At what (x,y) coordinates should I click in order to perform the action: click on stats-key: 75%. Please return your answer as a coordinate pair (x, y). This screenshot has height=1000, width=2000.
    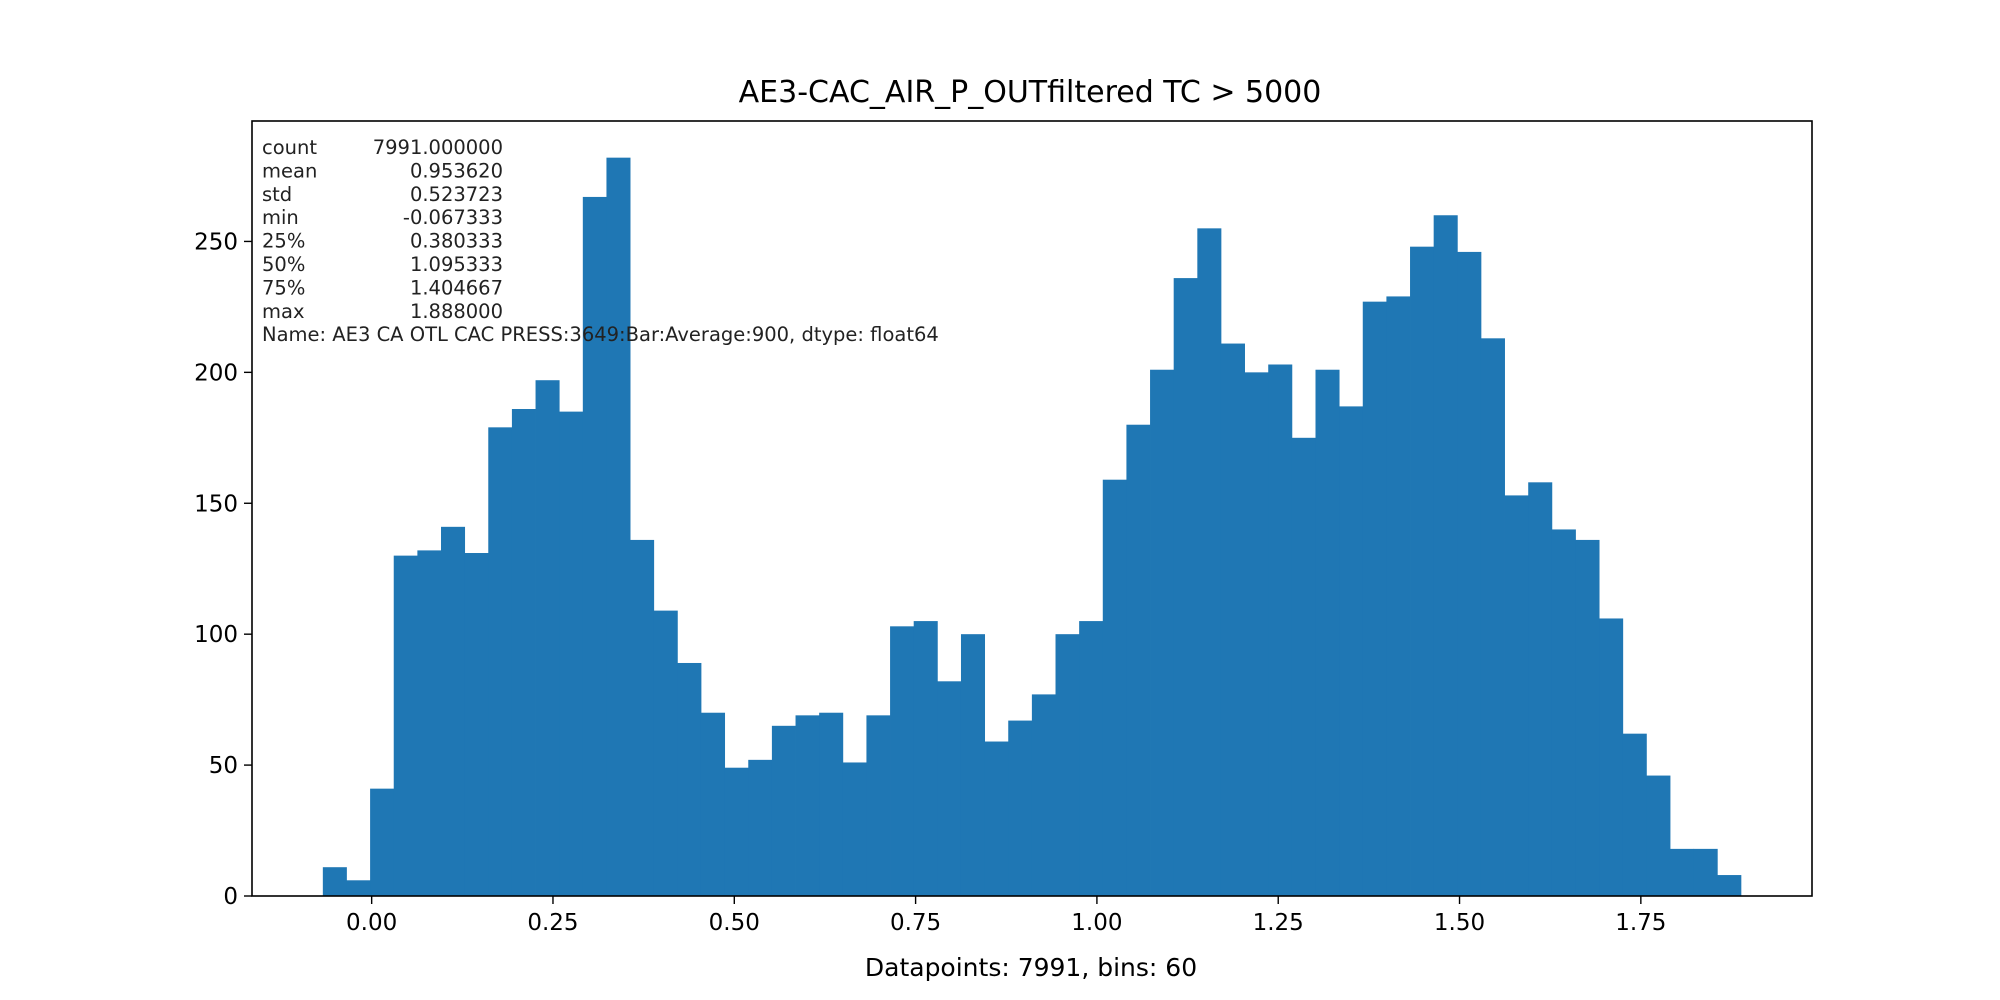
    Looking at the image, I should click on (283, 287).